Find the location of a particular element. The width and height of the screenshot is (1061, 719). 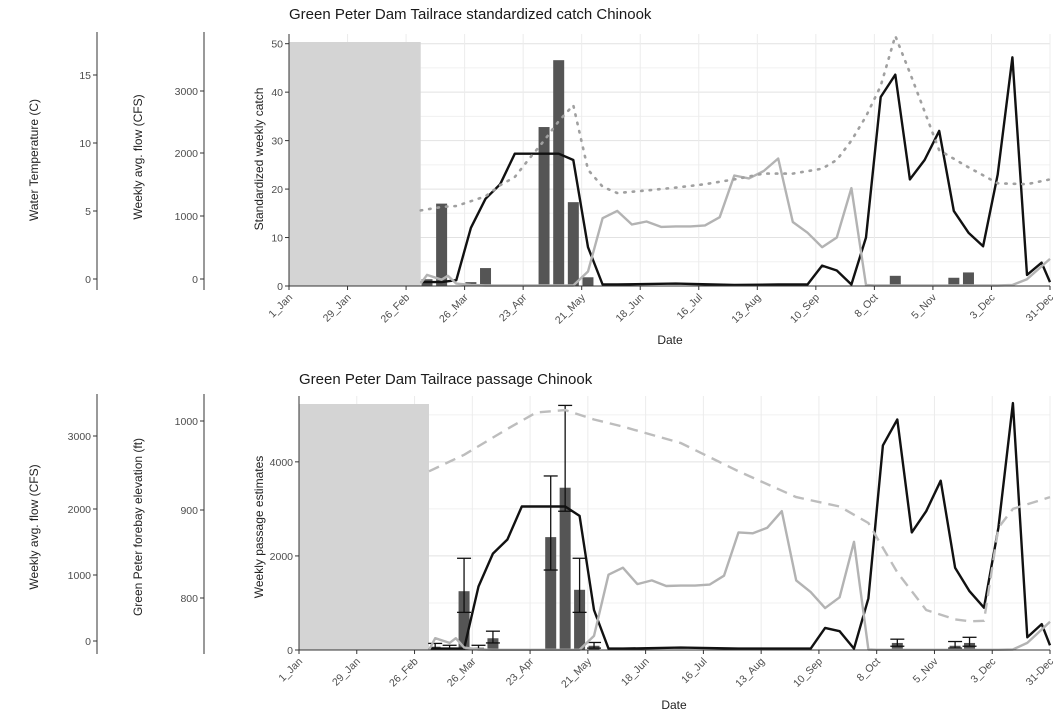

chart1-x-tick-label: 1_Jan is located at coordinates (280, 306).